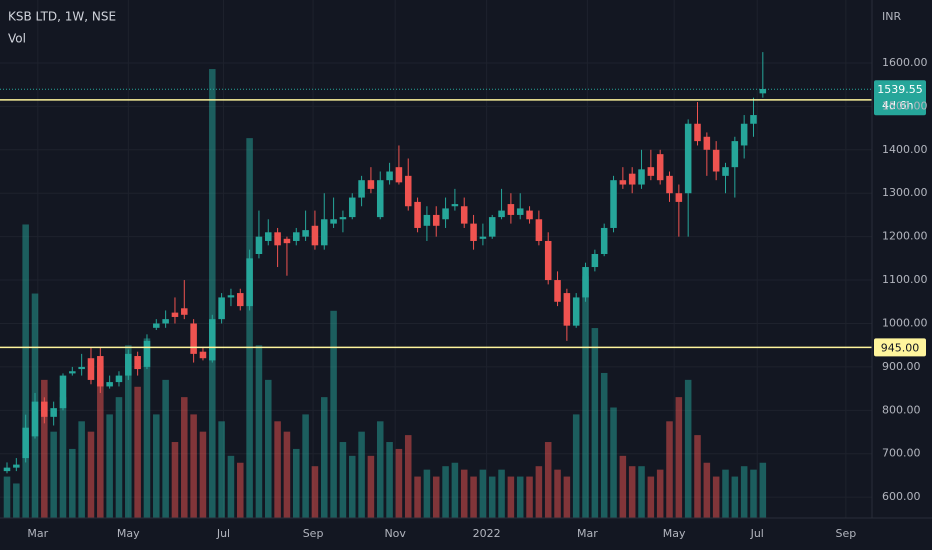 This screenshot has width=932, height=550. What do you see at coordinates (17, 39) in the screenshot?
I see `volume-legend: Vol` at bounding box center [17, 39].